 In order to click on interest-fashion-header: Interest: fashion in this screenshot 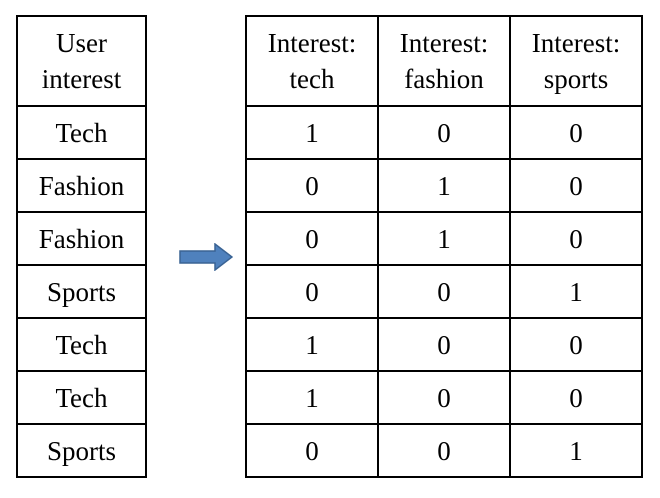, I will do `click(444, 61)`.